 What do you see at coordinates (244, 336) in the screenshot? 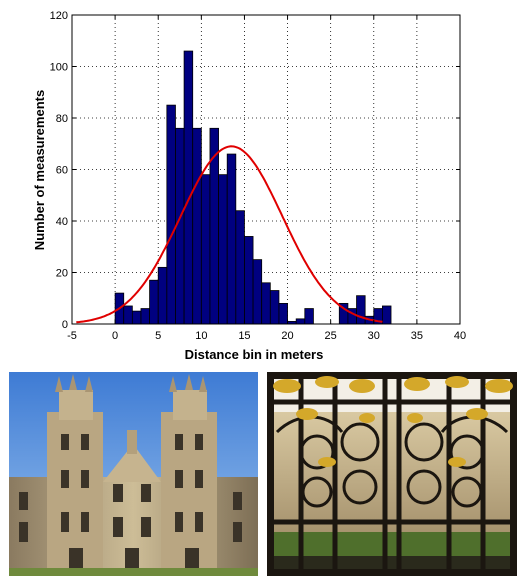
I see `x-tick-label: 15` at bounding box center [244, 336].